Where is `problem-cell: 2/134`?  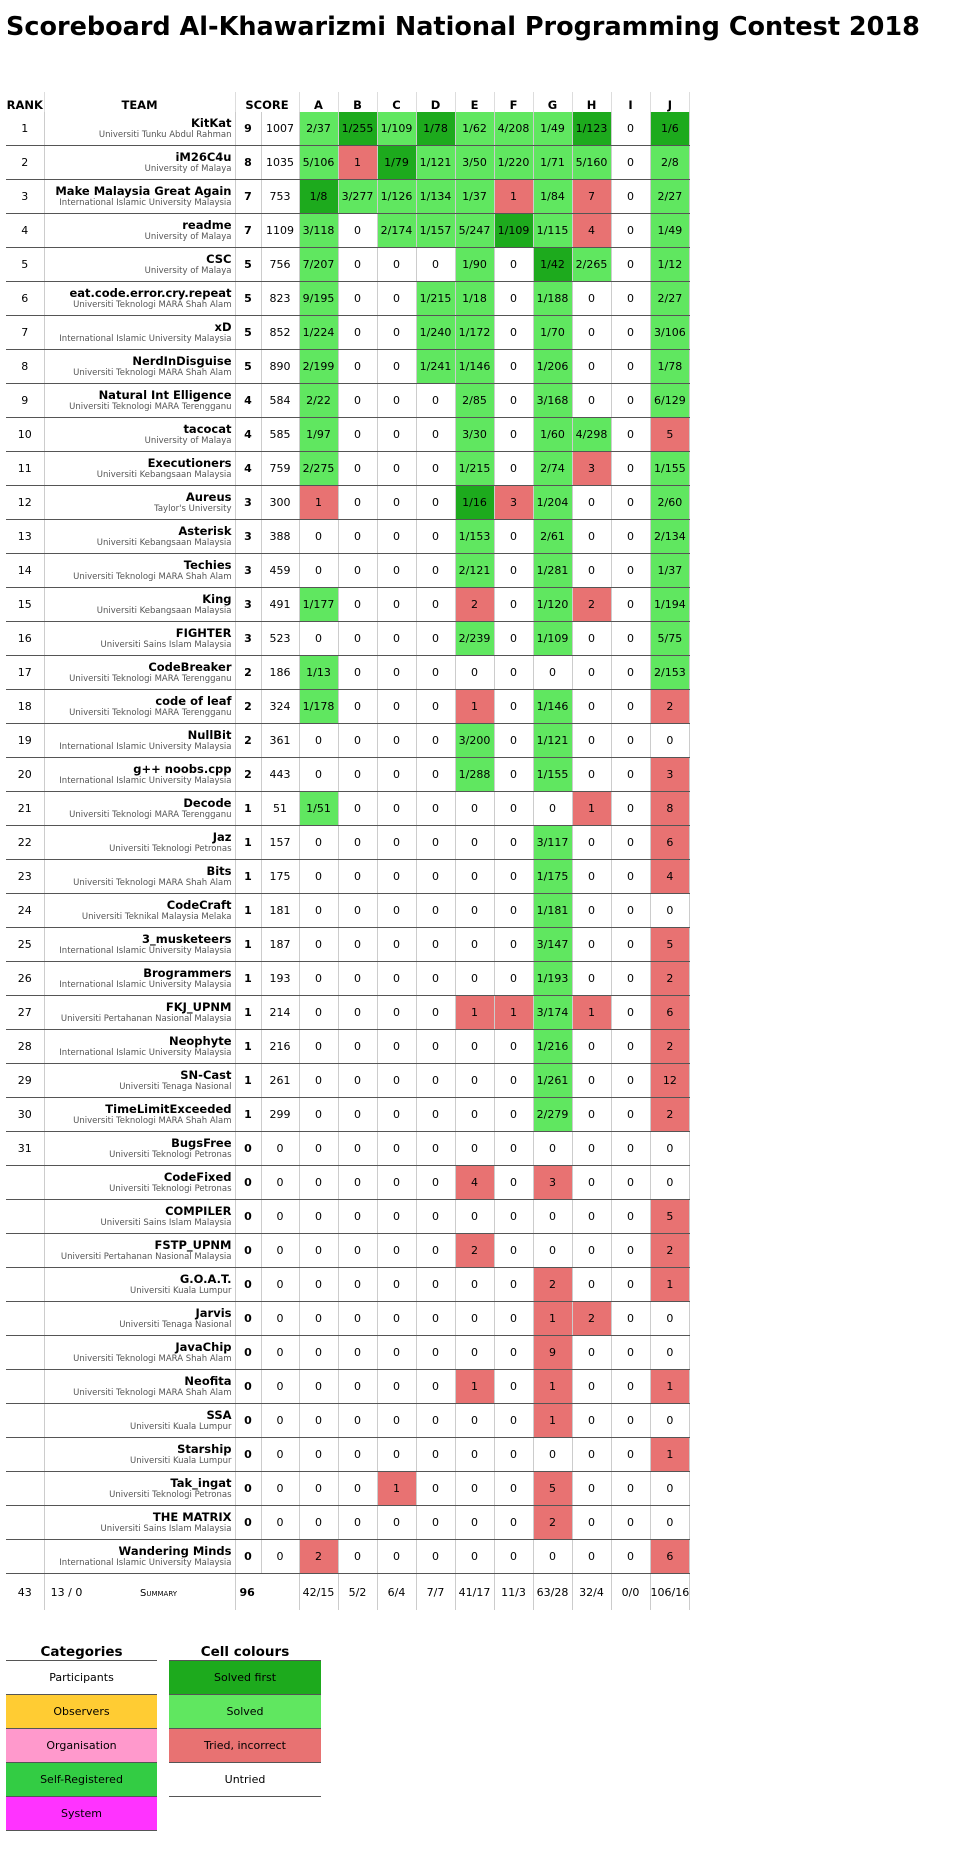
problem-cell: 2/134 is located at coordinates (670, 536).